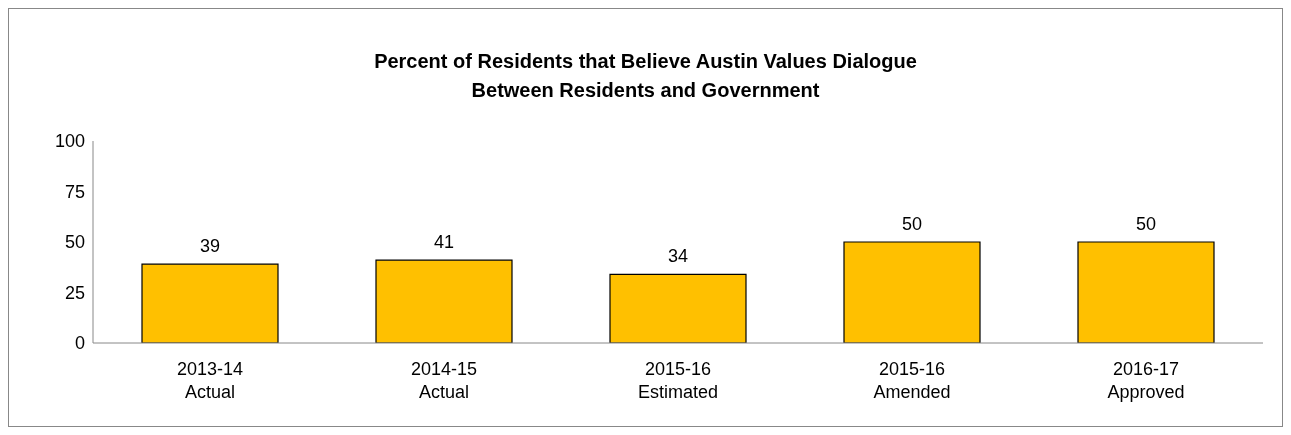 The image size is (1291, 435). I want to click on data-label: 34, so click(678, 256).